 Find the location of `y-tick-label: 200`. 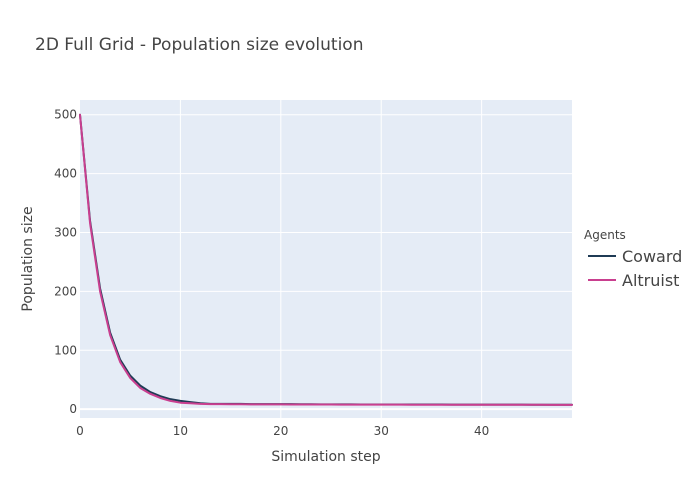

y-tick-label: 200 is located at coordinates (65, 291).